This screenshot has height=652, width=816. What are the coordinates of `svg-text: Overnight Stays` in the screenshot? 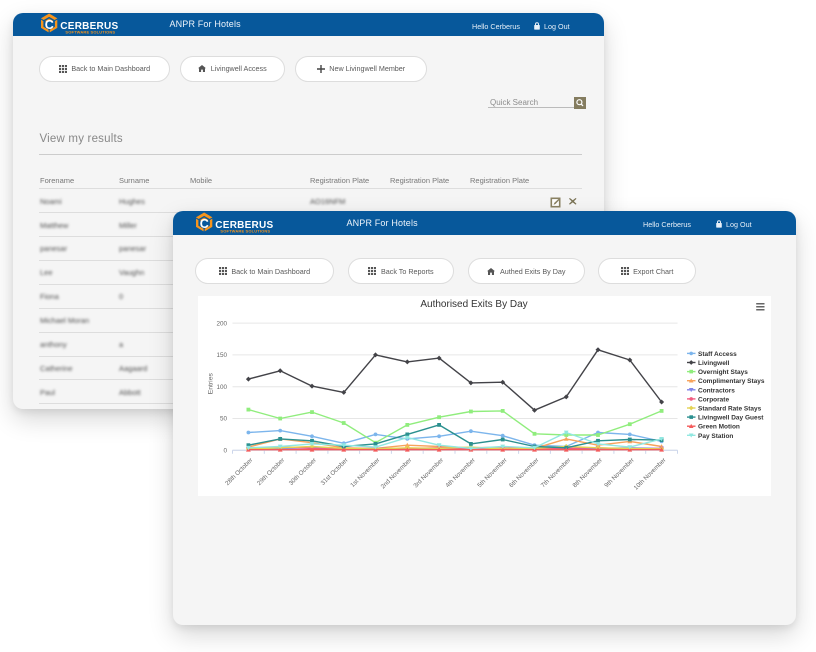 It's located at (723, 372).